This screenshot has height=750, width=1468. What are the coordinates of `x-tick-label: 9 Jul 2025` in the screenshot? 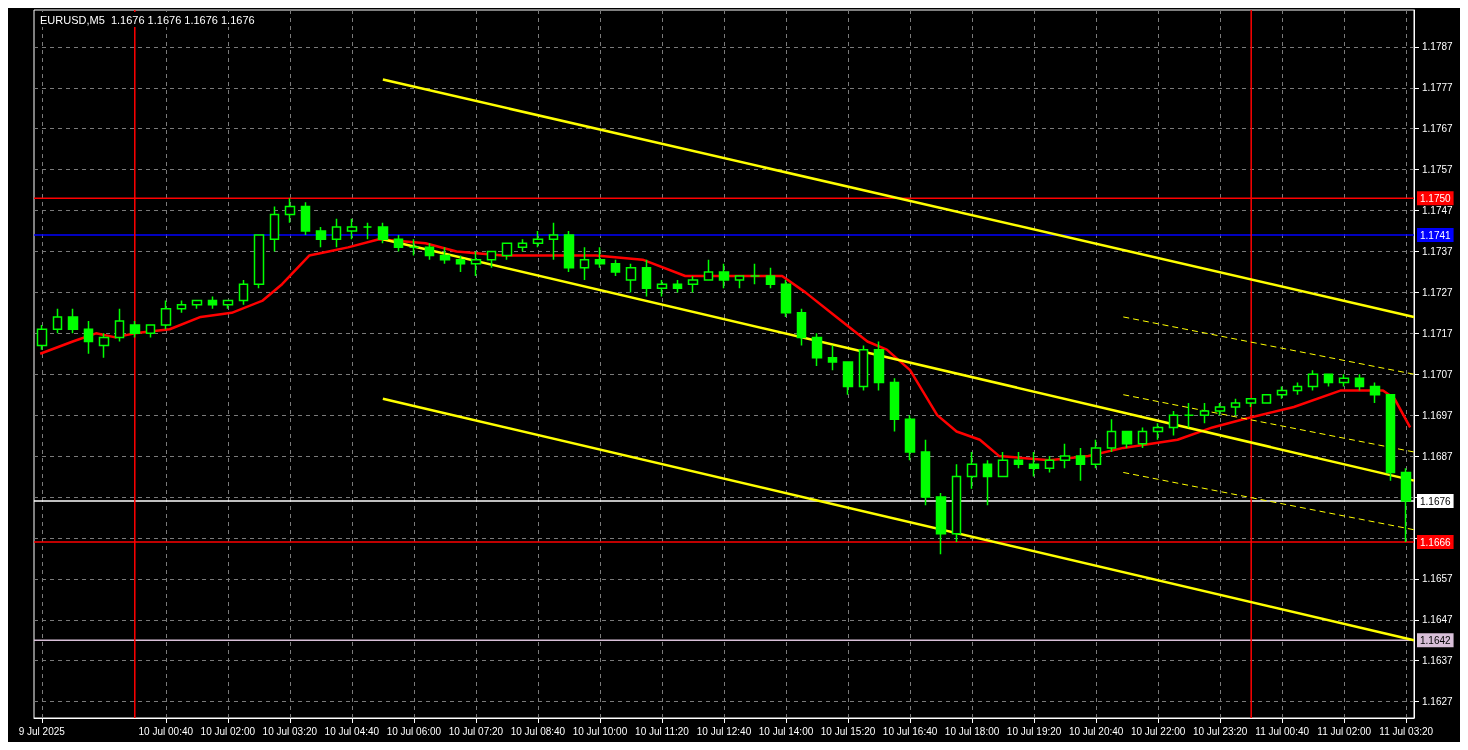 It's located at (42, 731).